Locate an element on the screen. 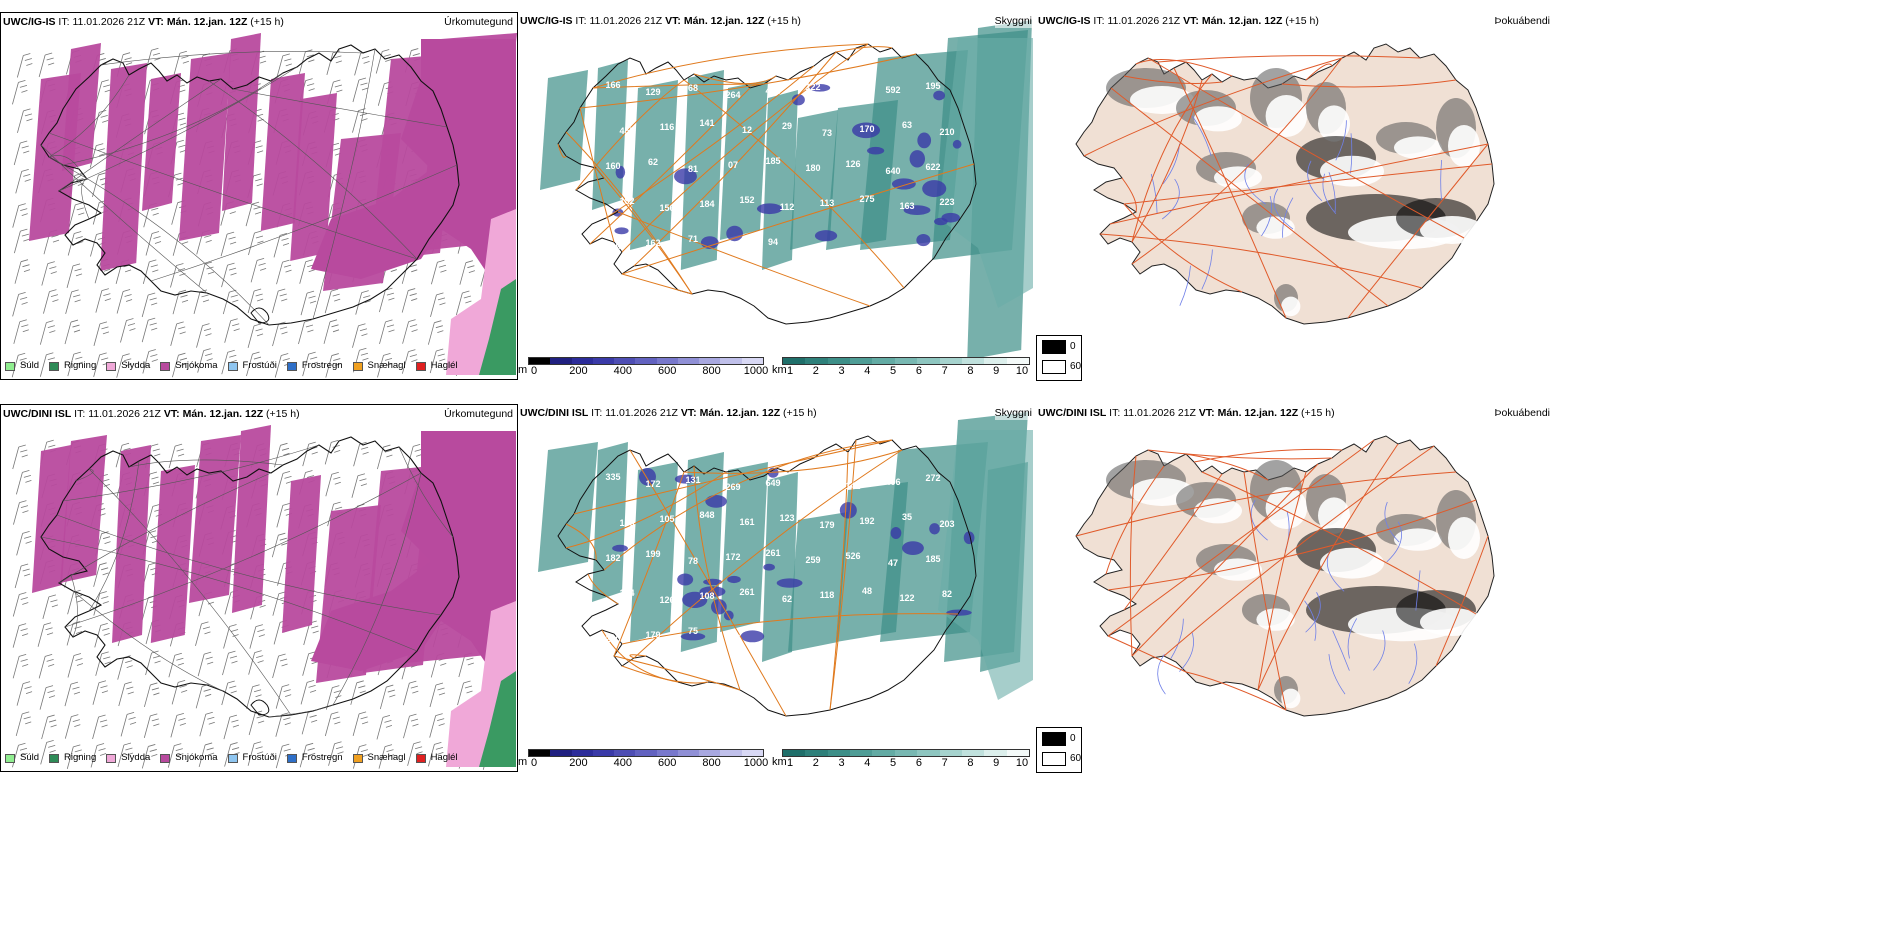  cloud-base-label: 264 is located at coordinates (732, 95).